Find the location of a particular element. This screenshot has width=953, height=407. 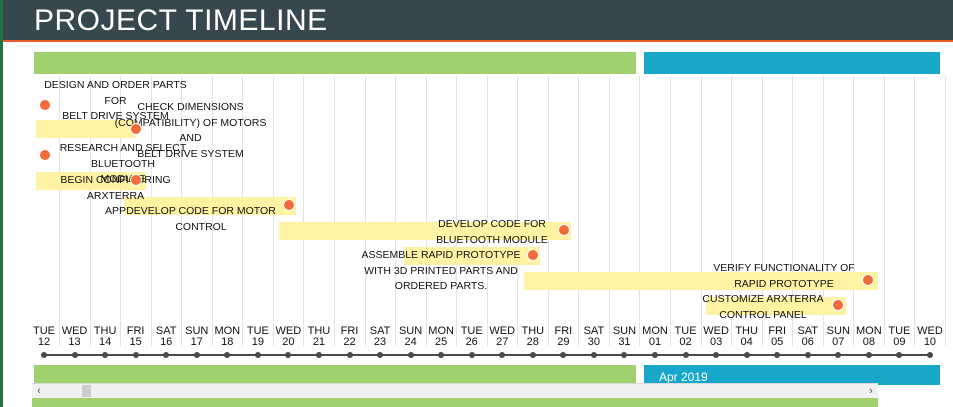

day-number-label: 26 is located at coordinates (471, 342).